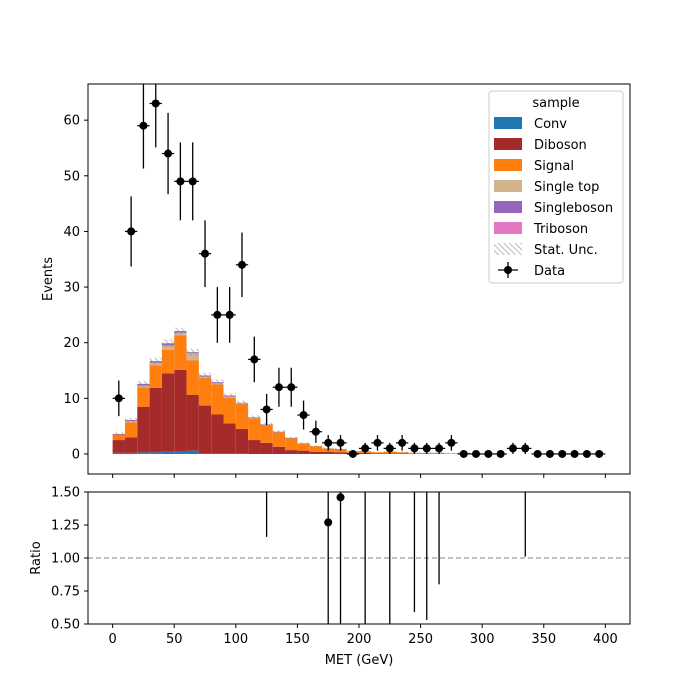 The height and width of the screenshot is (700, 700). I want to click on main-y-tick-label: 20, so click(71, 343).